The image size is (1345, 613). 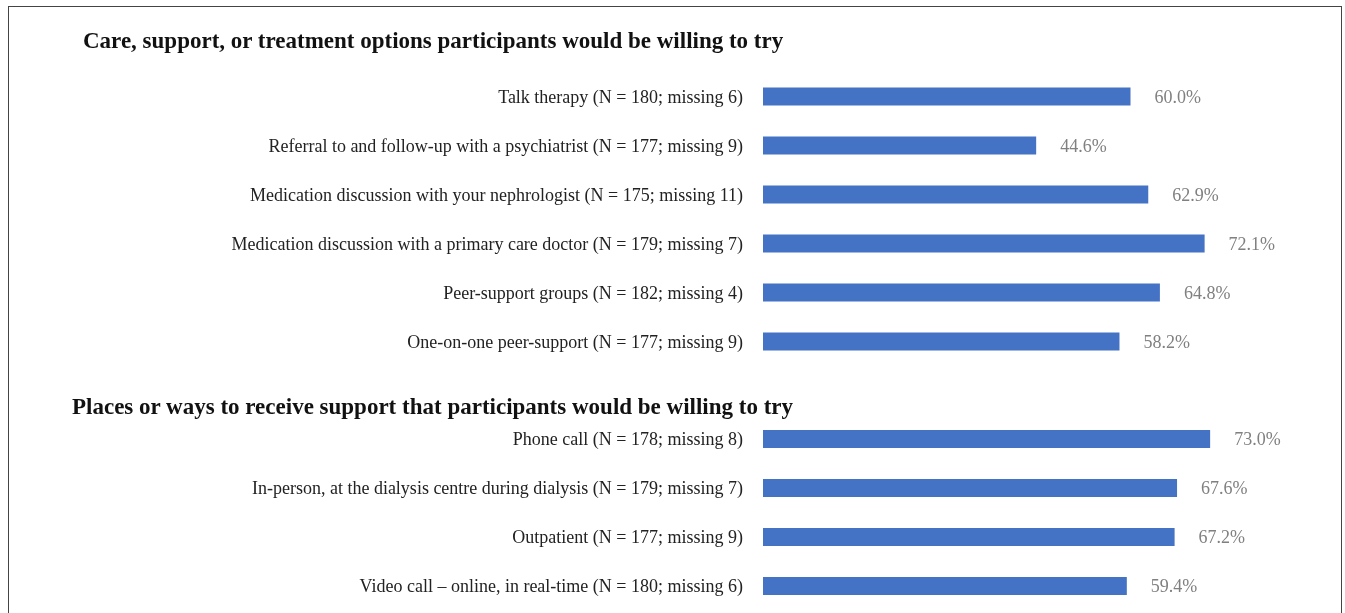 I want to click on data-label: 73.0%, so click(x=1257, y=439).